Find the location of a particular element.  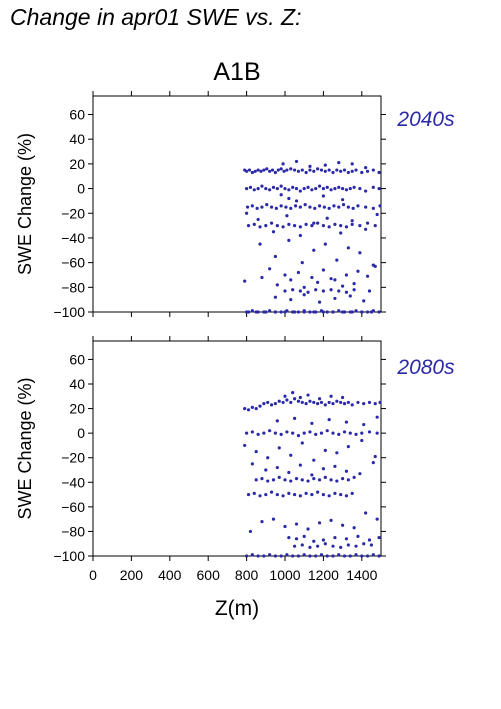

x-tick-label: 600 is located at coordinates (209, 575).